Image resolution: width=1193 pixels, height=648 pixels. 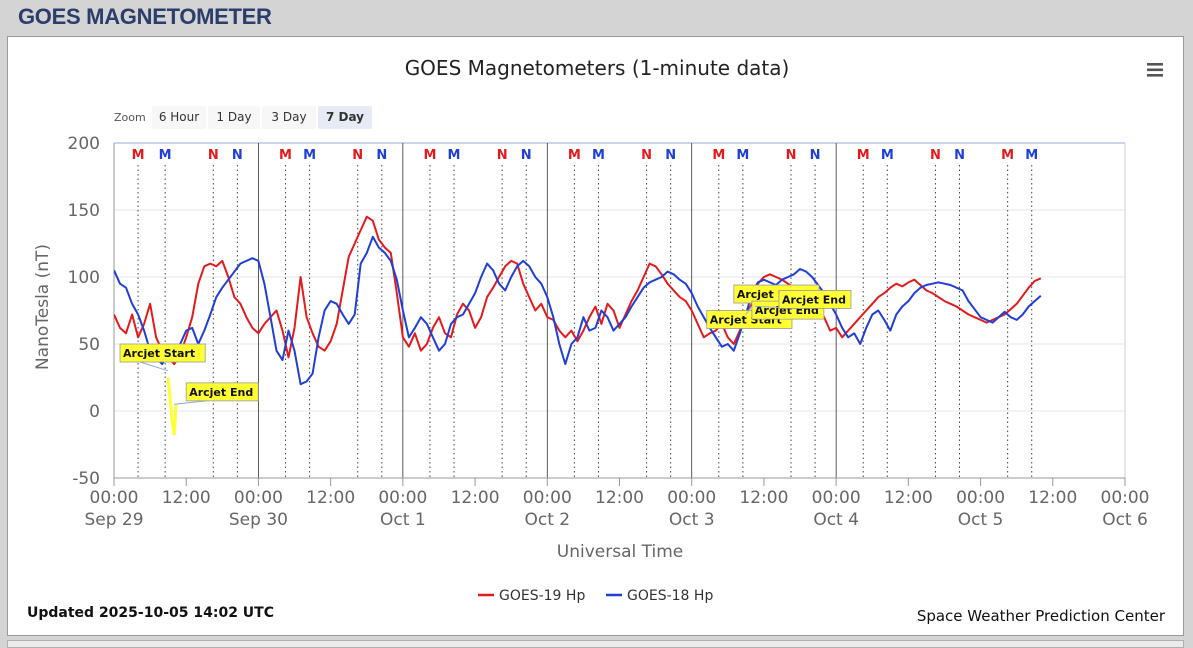 What do you see at coordinates (84, 144) in the screenshot?
I see `y-tick-label: 200` at bounding box center [84, 144].